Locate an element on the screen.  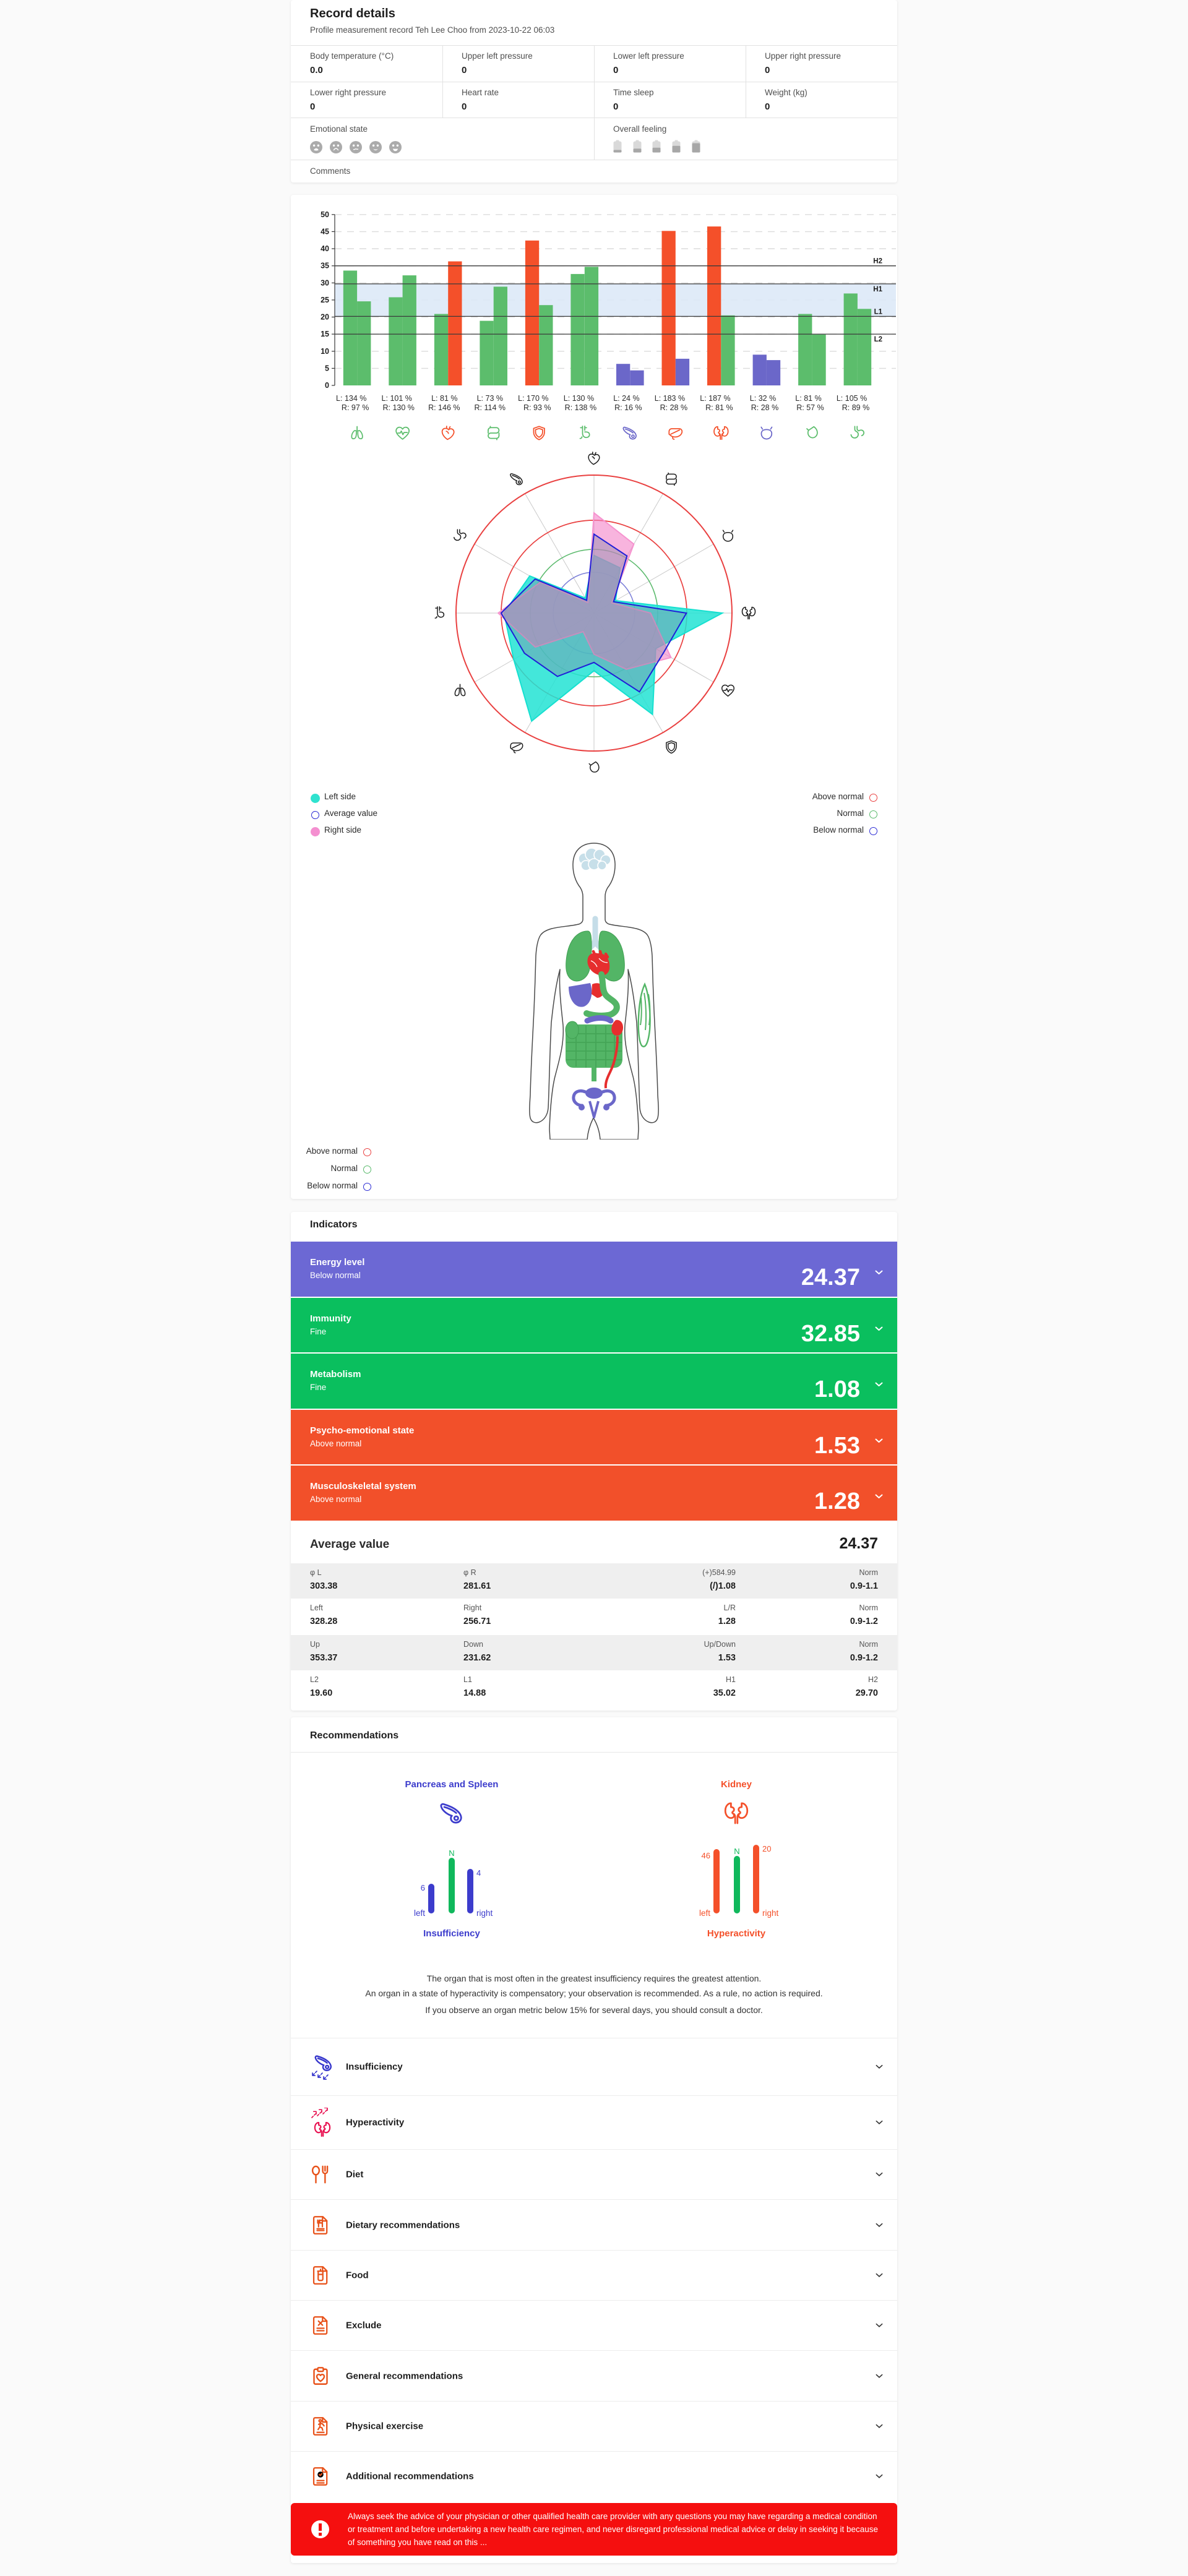
svg-text: L: 73 % is located at coordinates (490, 399).